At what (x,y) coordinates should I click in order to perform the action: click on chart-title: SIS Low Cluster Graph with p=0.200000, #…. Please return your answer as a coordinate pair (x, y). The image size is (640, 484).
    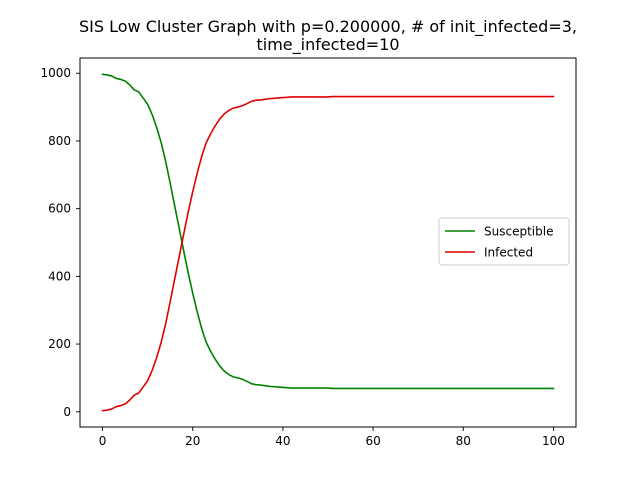
    Looking at the image, I should click on (328, 36).